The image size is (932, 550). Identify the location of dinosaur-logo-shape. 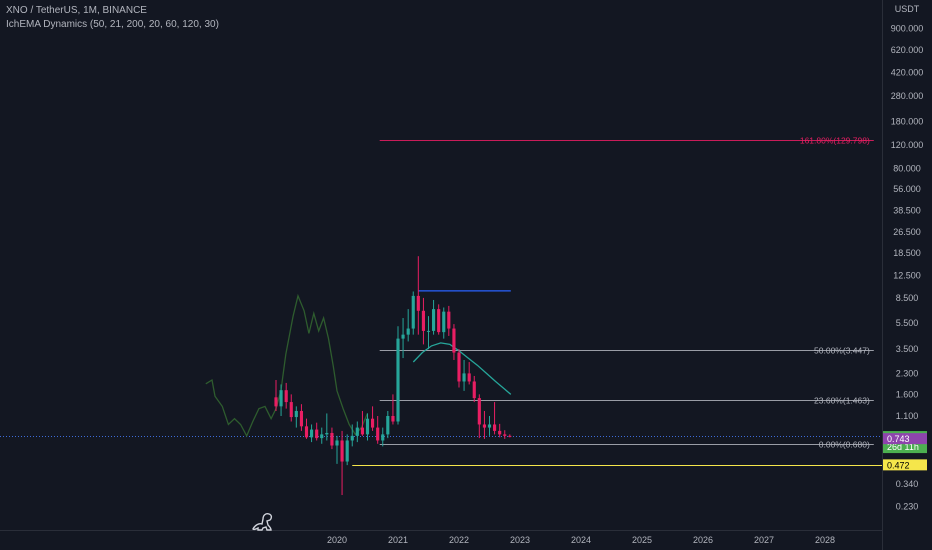
(262, 522).